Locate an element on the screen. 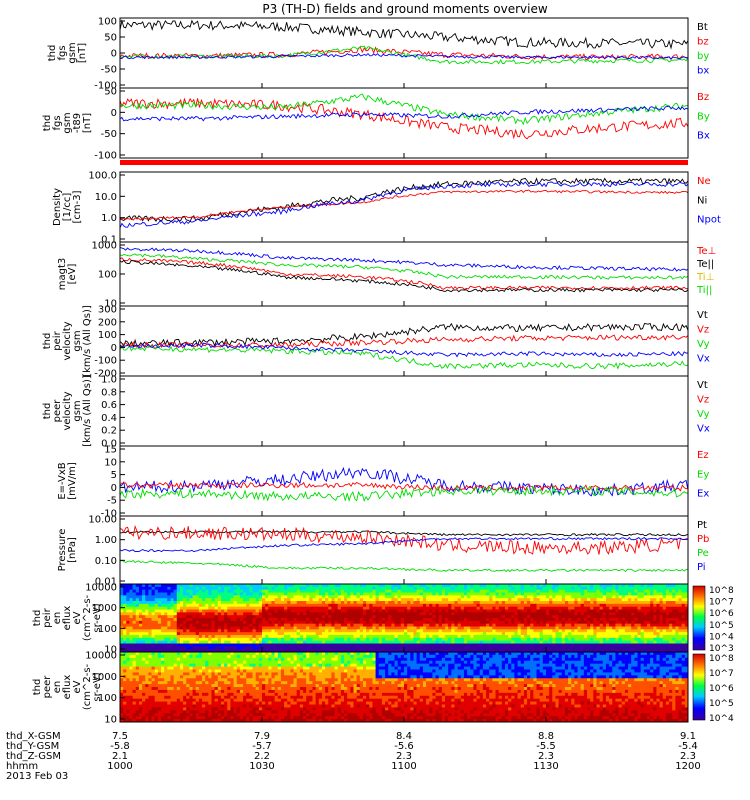 This screenshot has height=800, width=750. ytick-efield: -10 is located at coordinates (109, 514).